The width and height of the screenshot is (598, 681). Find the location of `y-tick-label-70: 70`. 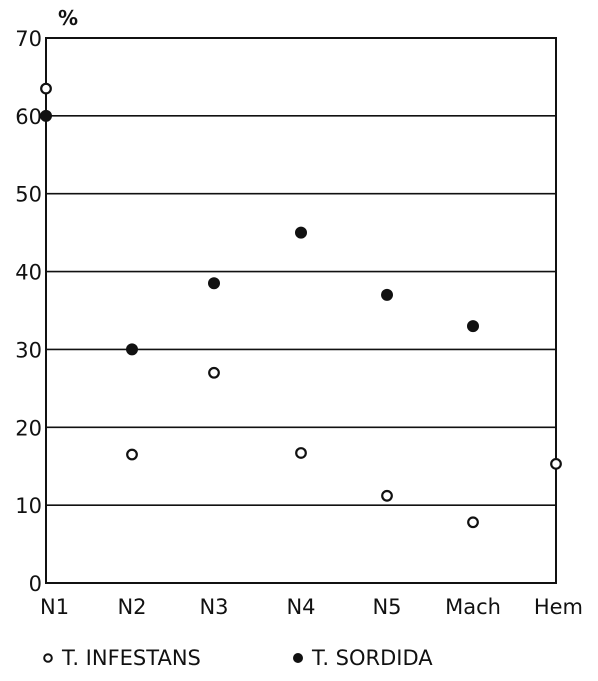

y-tick-label-70: 70 is located at coordinates (28, 39).